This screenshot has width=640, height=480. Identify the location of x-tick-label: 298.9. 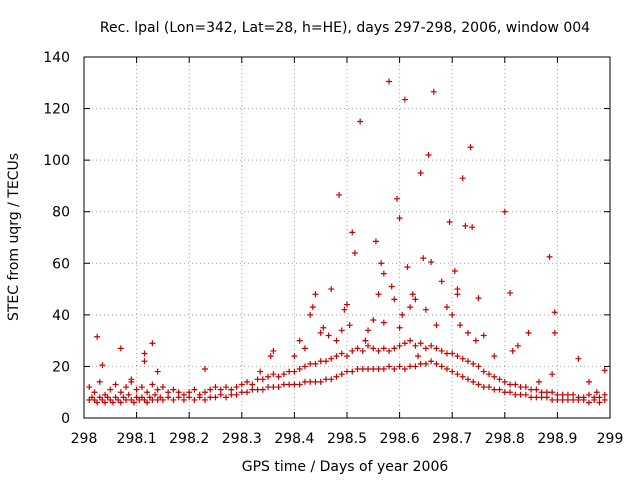
(557, 439).